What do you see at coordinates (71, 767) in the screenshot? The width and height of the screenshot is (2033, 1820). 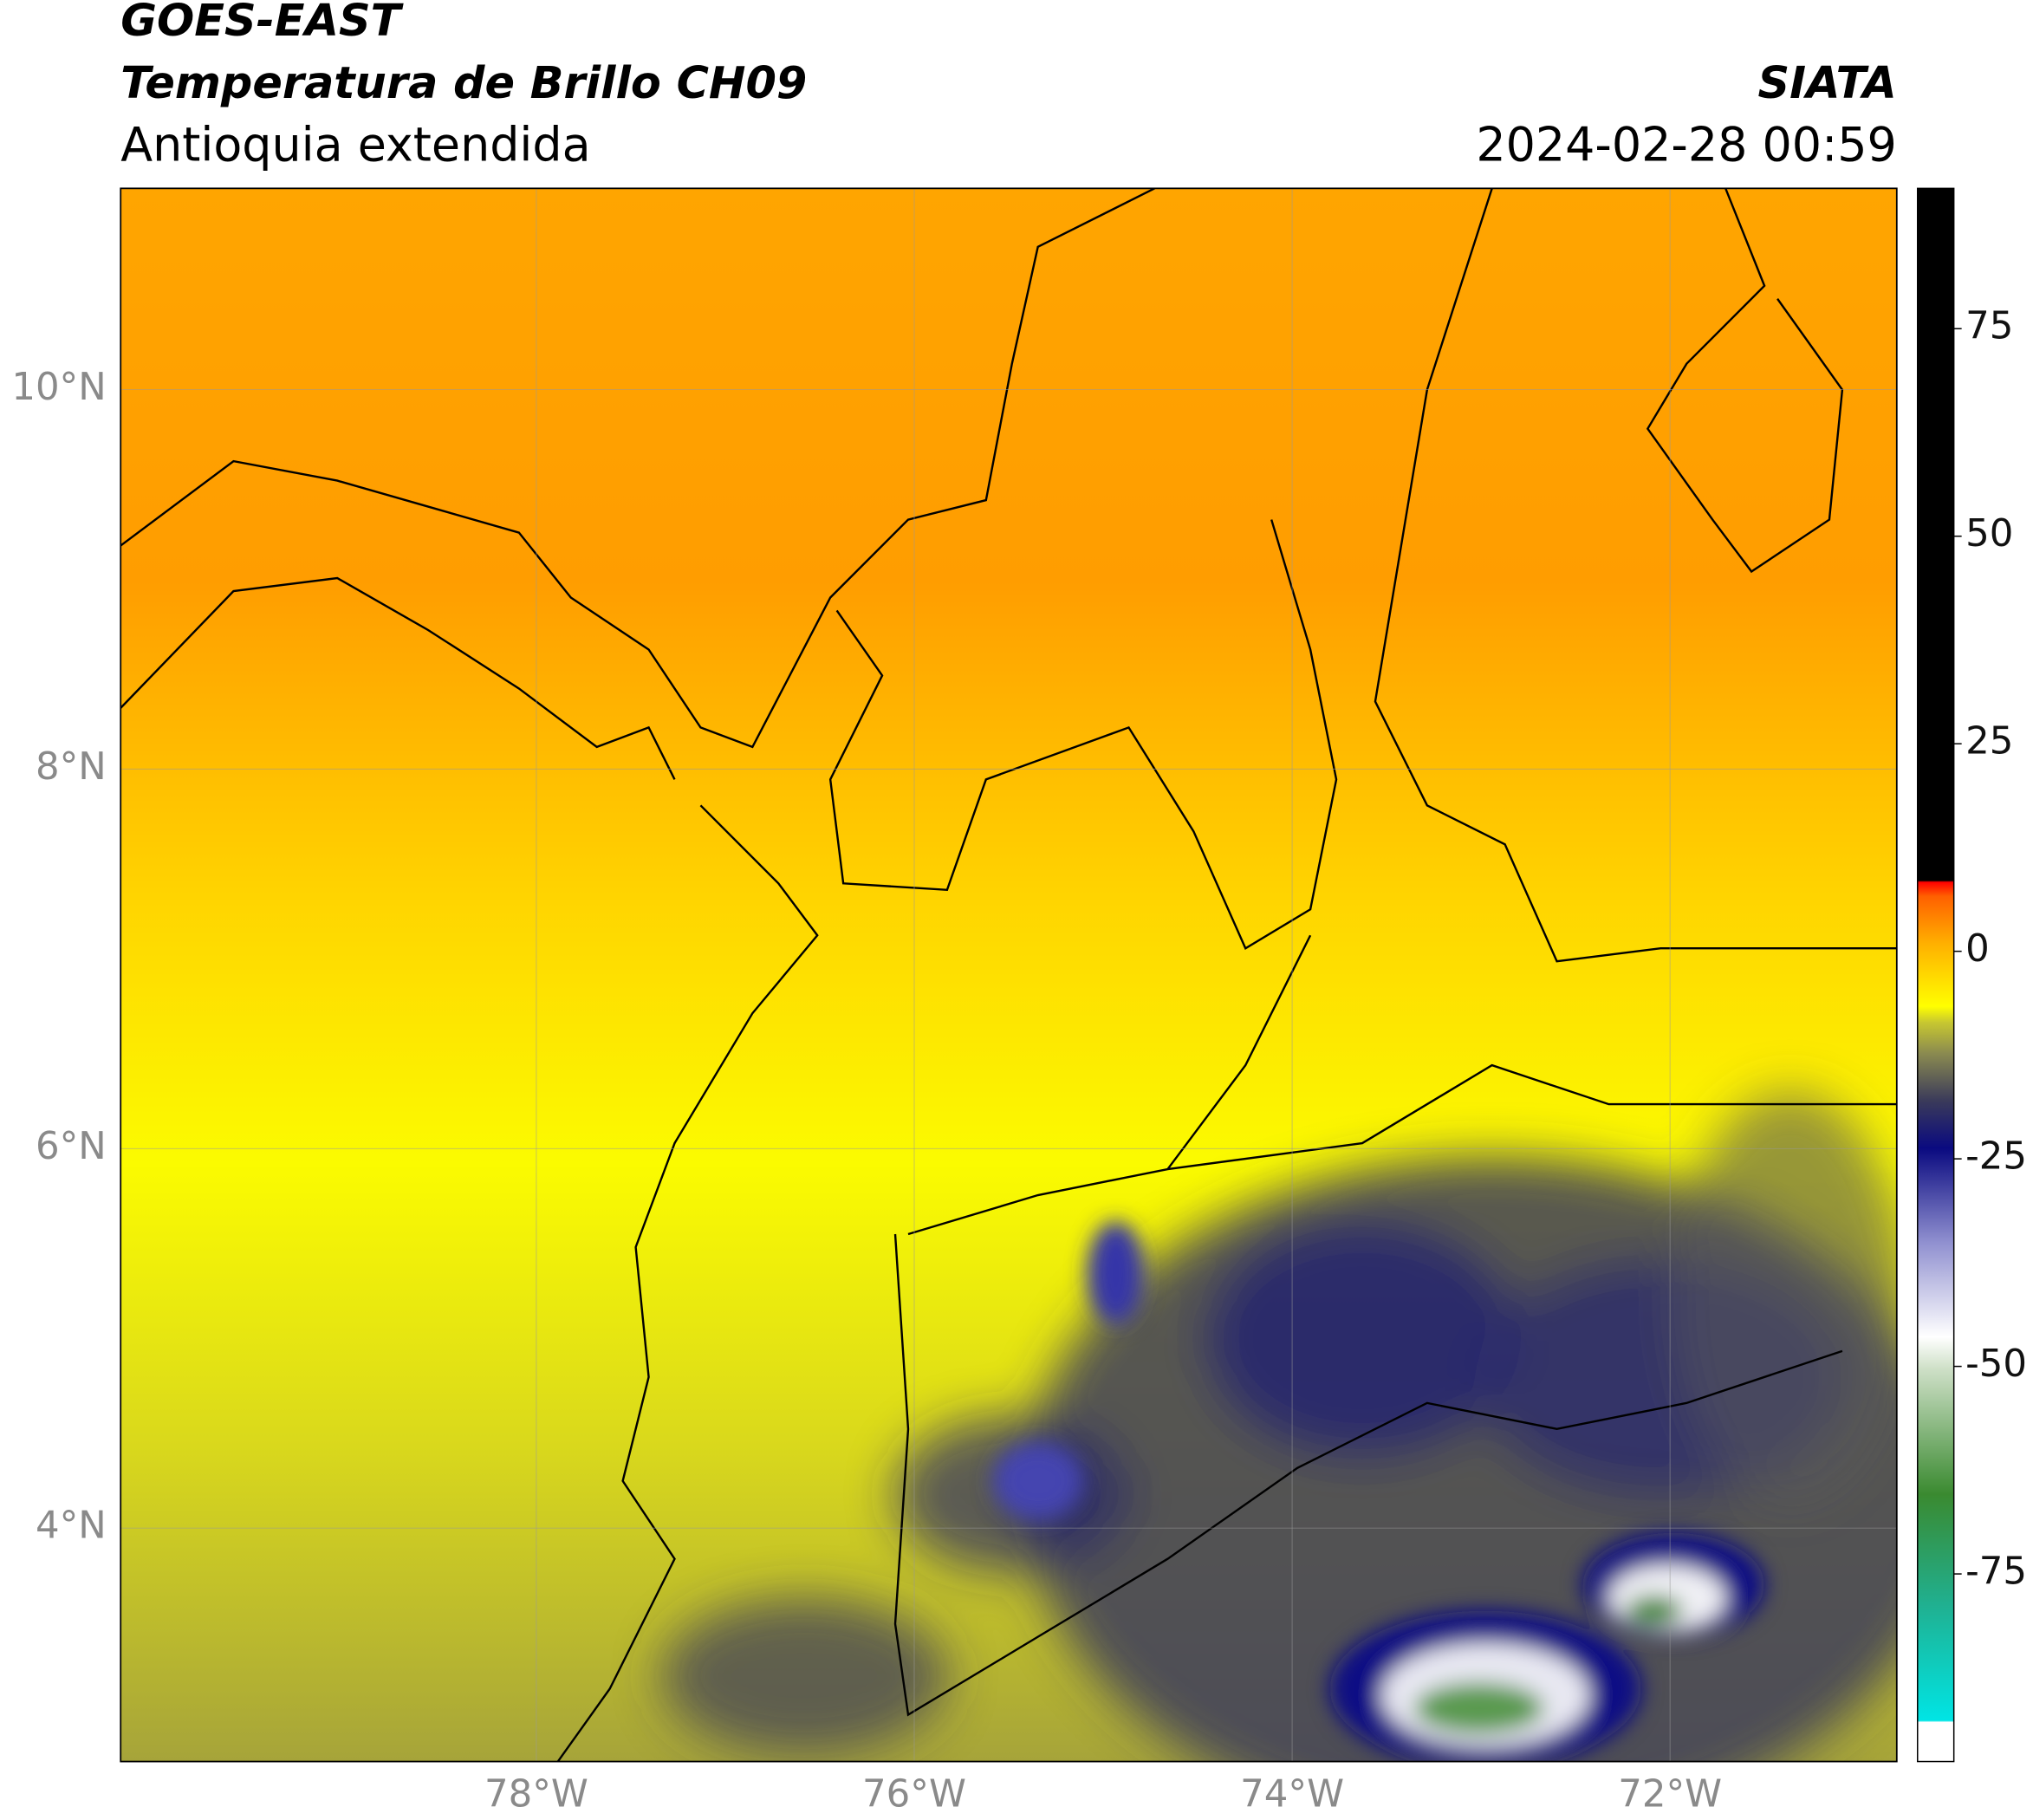 I see `lat-label: 8°N` at bounding box center [71, 767].